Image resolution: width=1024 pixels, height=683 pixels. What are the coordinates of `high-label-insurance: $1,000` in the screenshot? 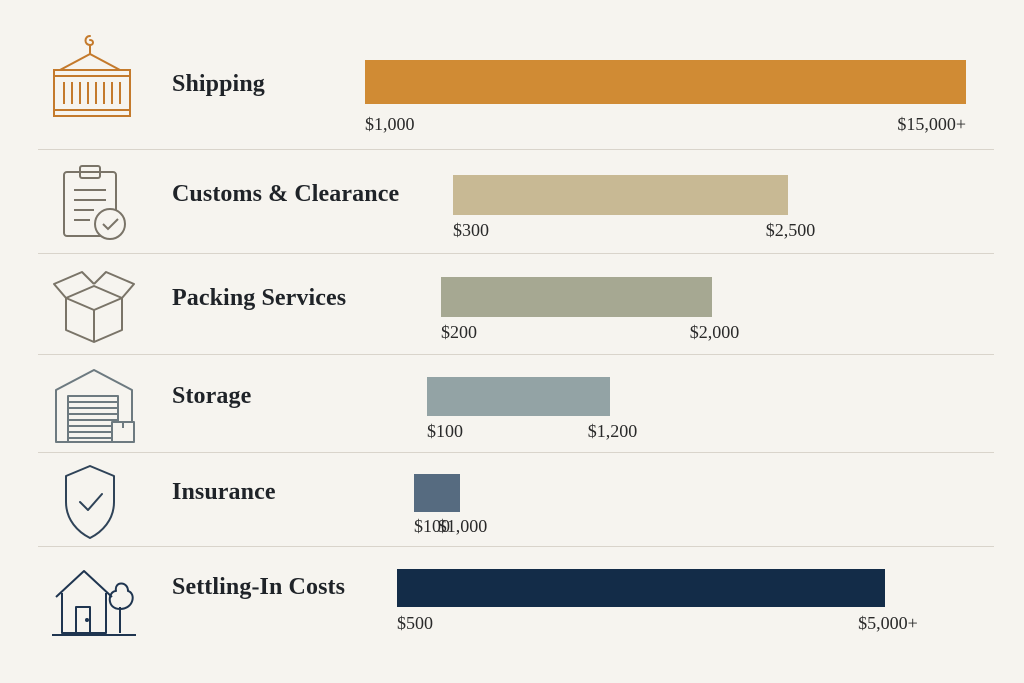 It's located at (462, 526).